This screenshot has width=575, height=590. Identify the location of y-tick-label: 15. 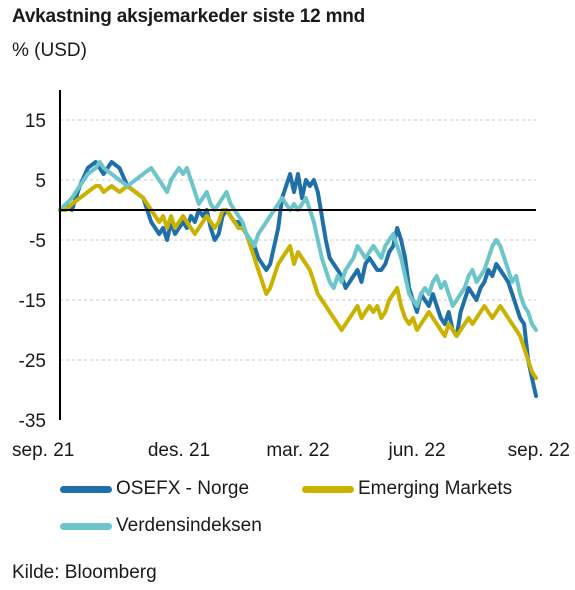
(35, 121).